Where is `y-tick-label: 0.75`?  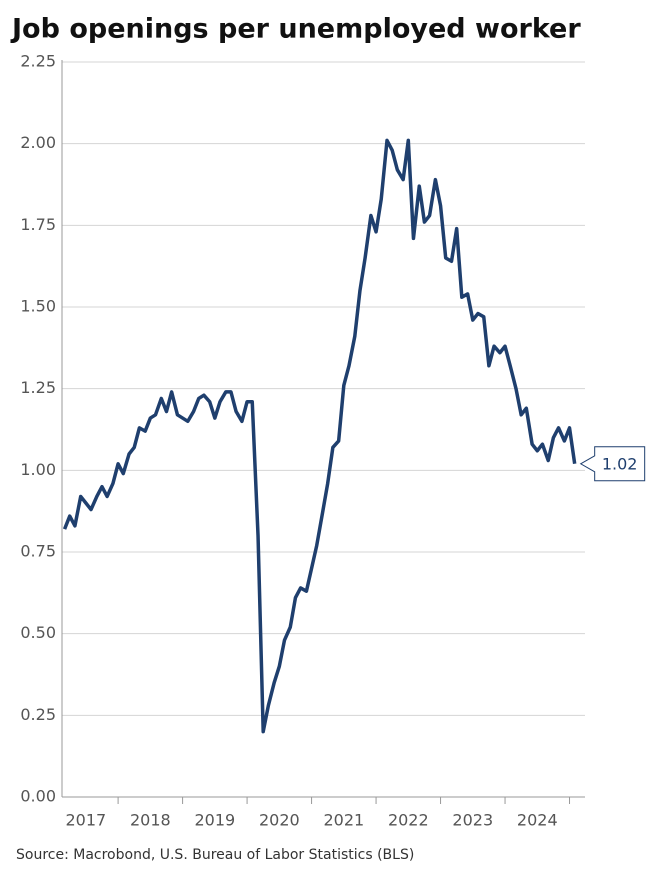
y-tick-label: 0.75 is located at coordinates (38, 551).